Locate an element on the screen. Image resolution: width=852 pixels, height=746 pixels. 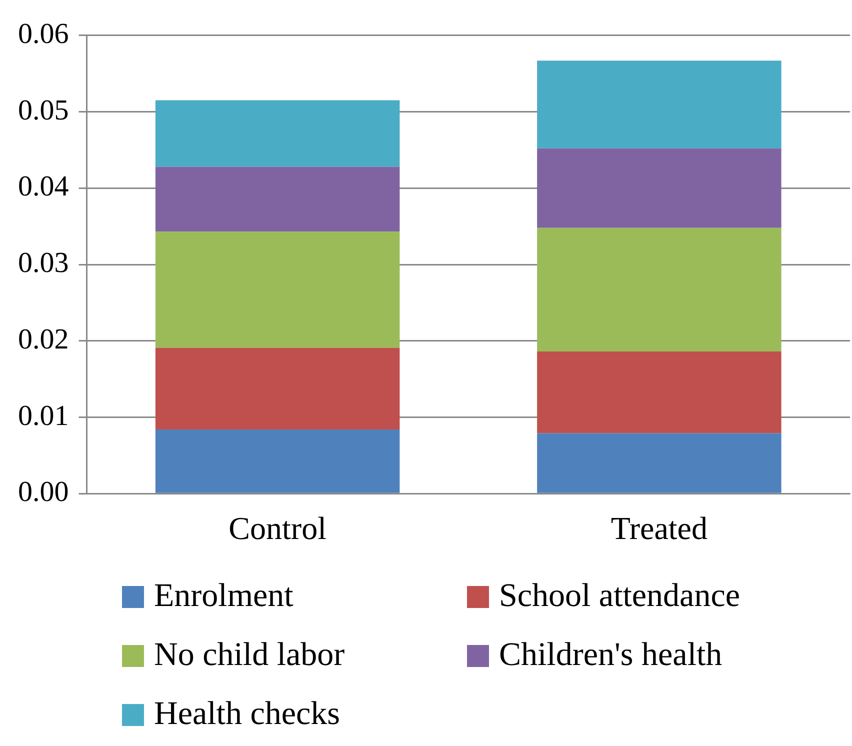
y-tick-label: 0.03 is located at coordinates (43, 263).